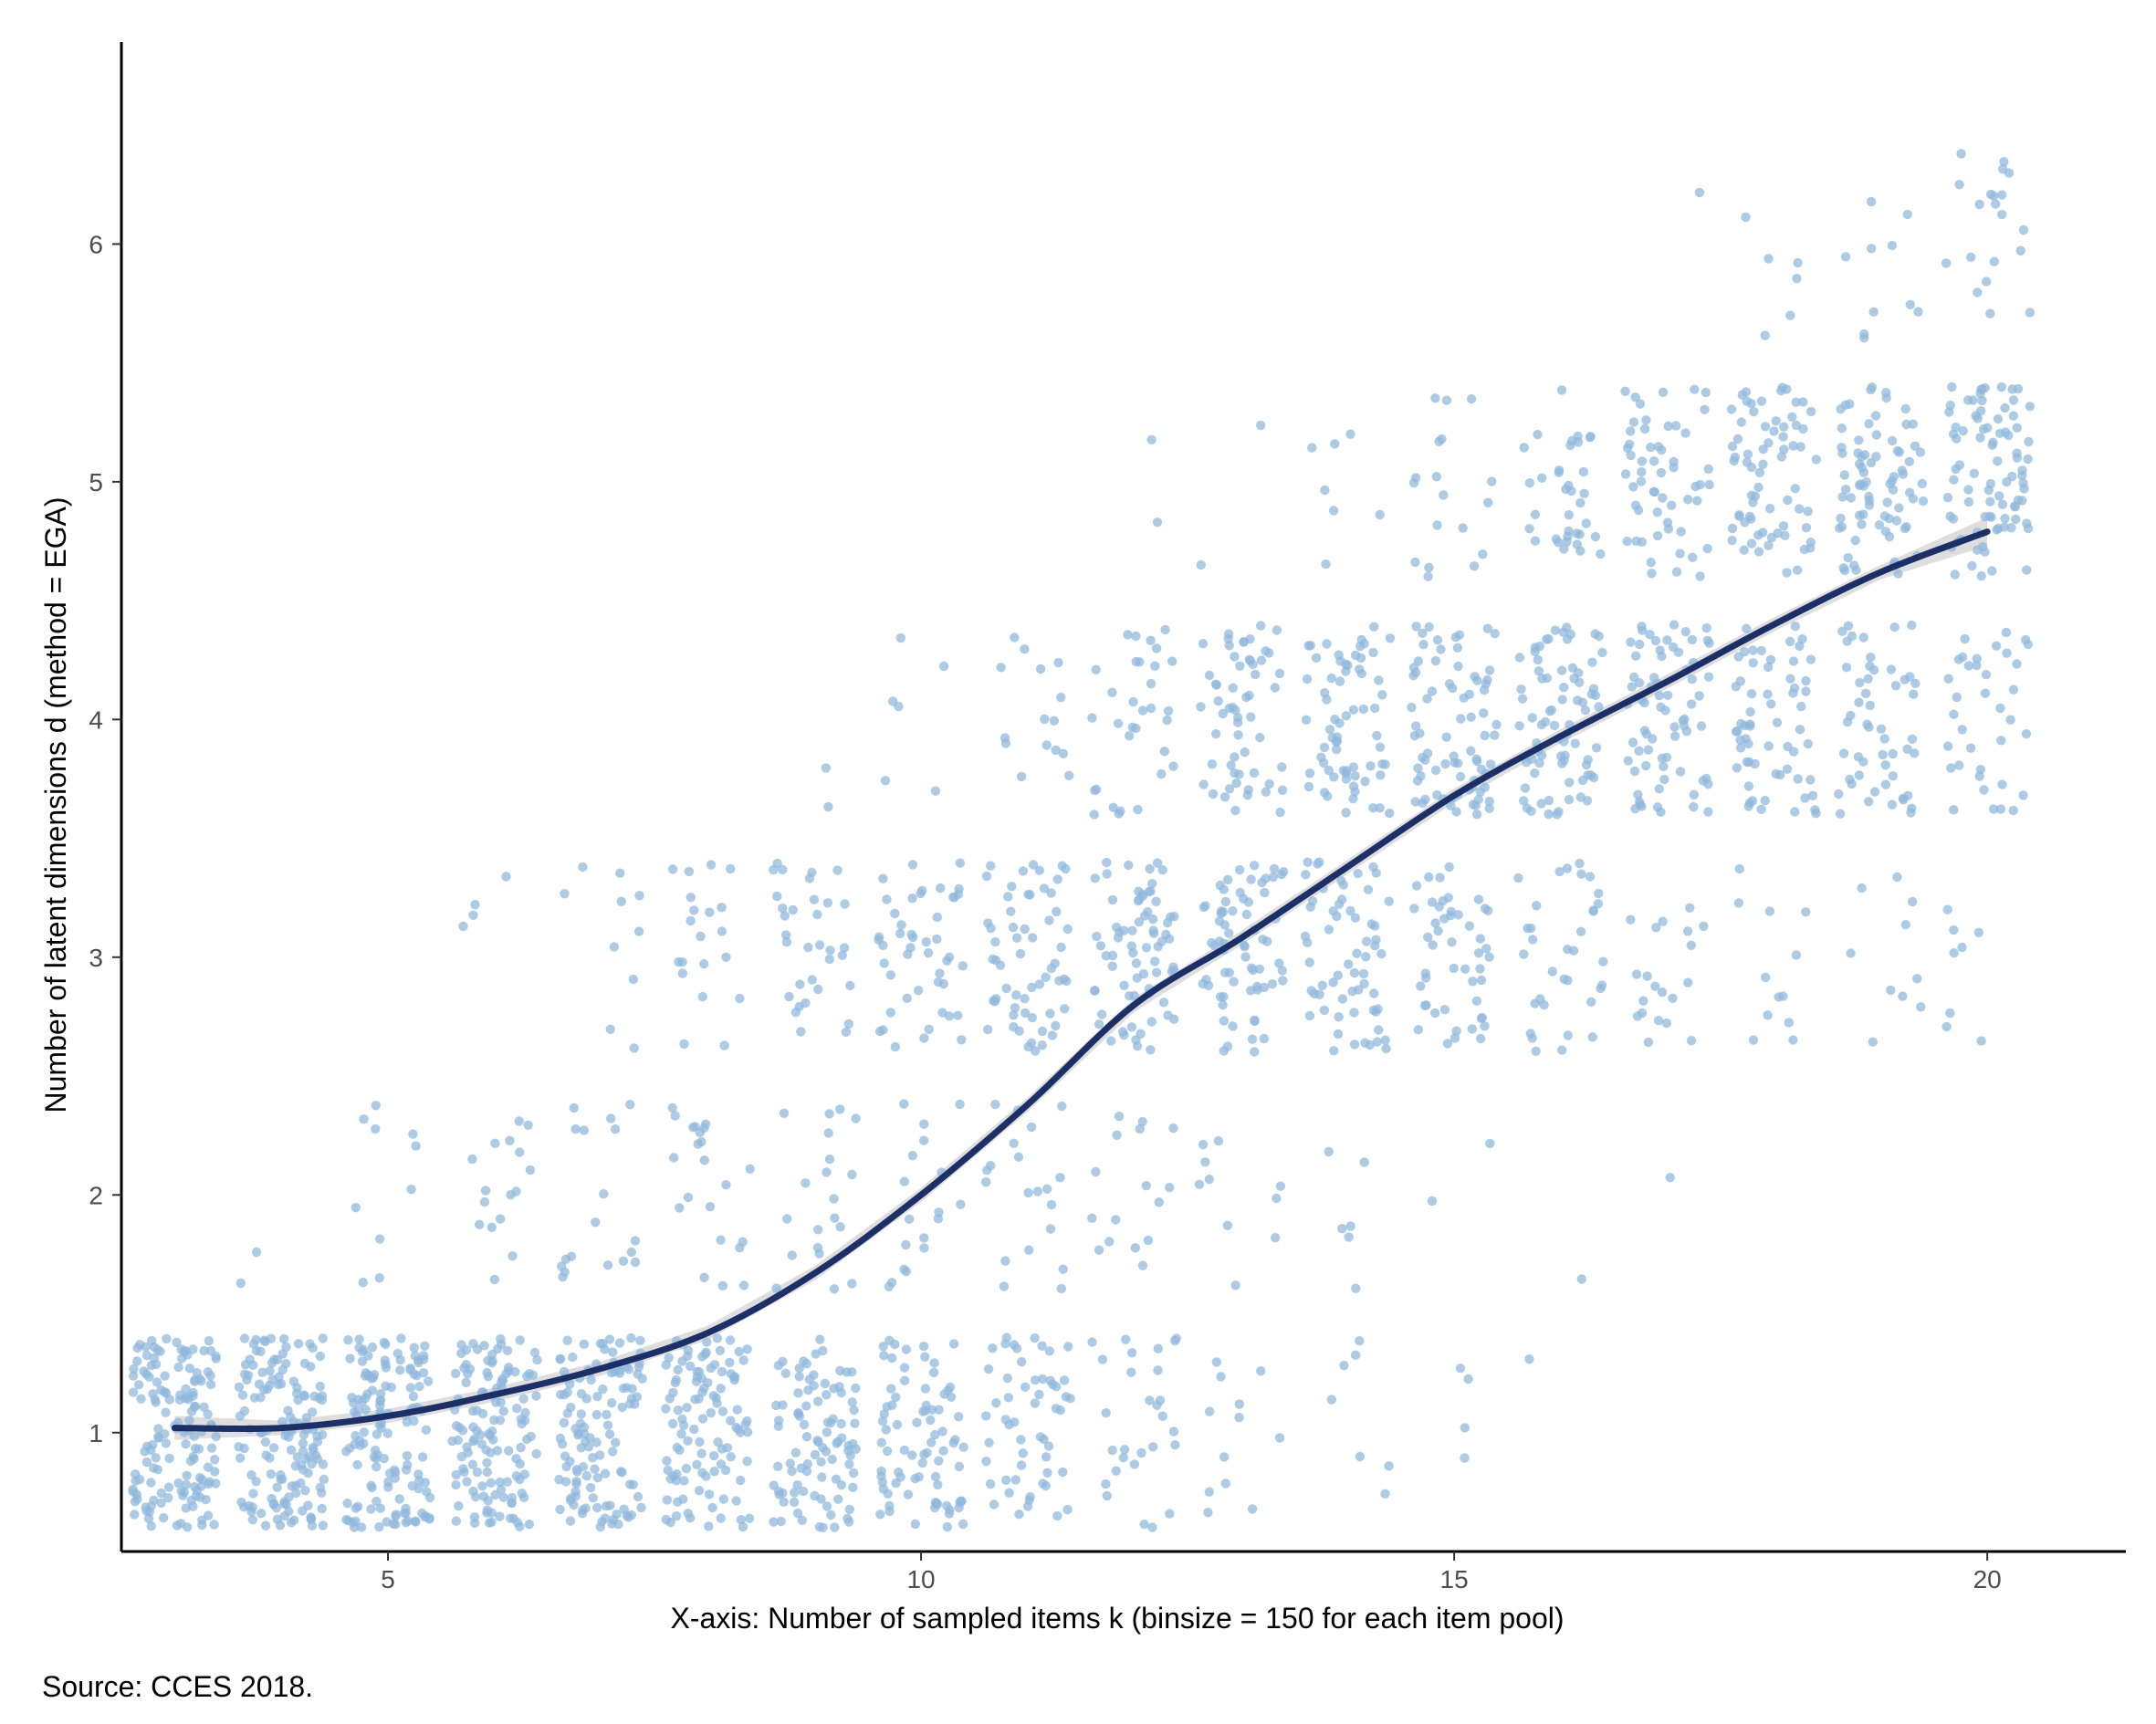 This screenshot has height=1724, width=2156. I want to click on x-tick-label: 15, so click(1454, 1579).